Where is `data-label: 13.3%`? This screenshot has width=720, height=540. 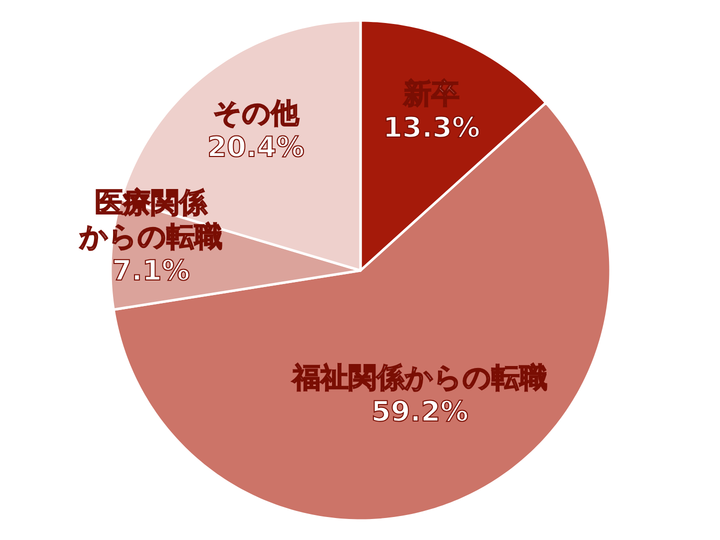
data-label: 13.3% is located at coordinates (431, 127).